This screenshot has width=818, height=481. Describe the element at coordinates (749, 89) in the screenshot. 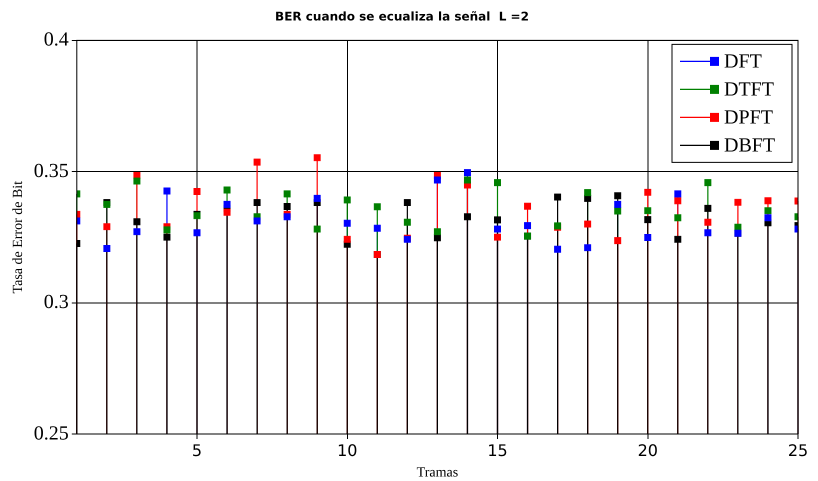

I see `legend-label: DTFT` at that location.